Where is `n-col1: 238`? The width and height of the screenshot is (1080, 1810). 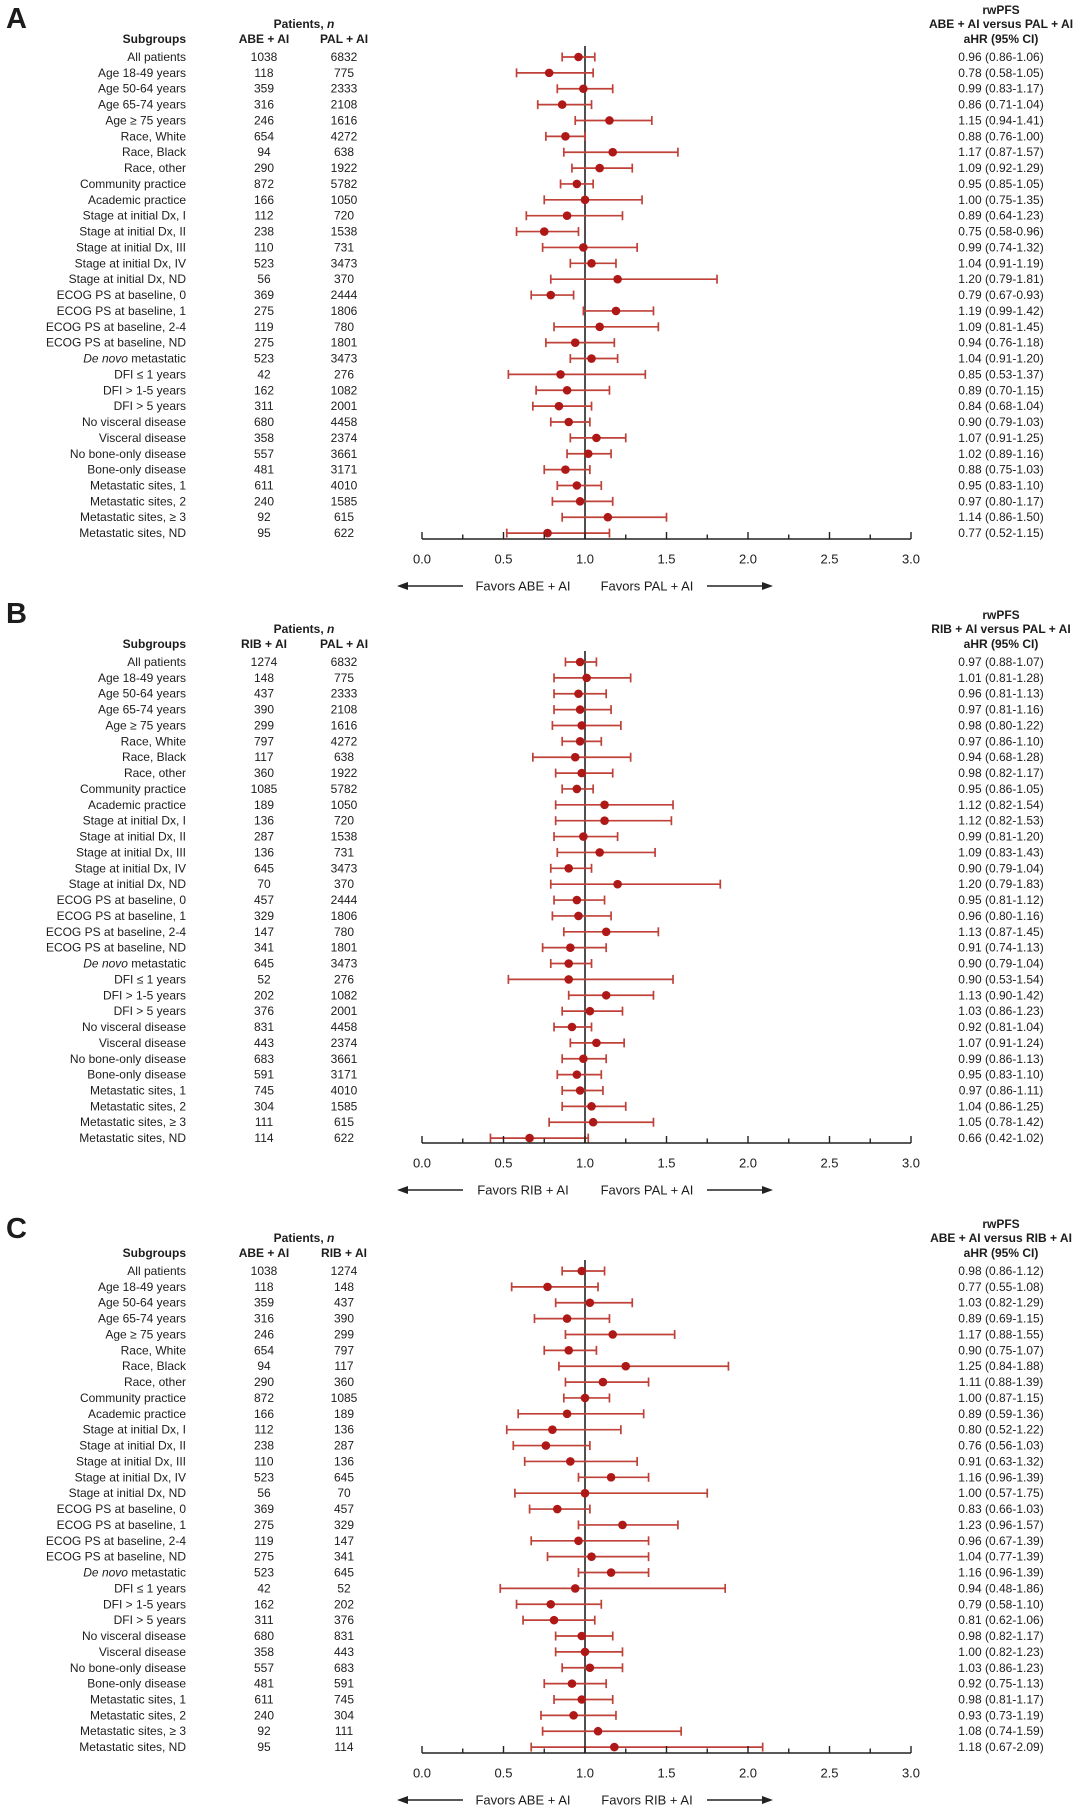 n-col1: 238 is located at coordinates (264, 232).